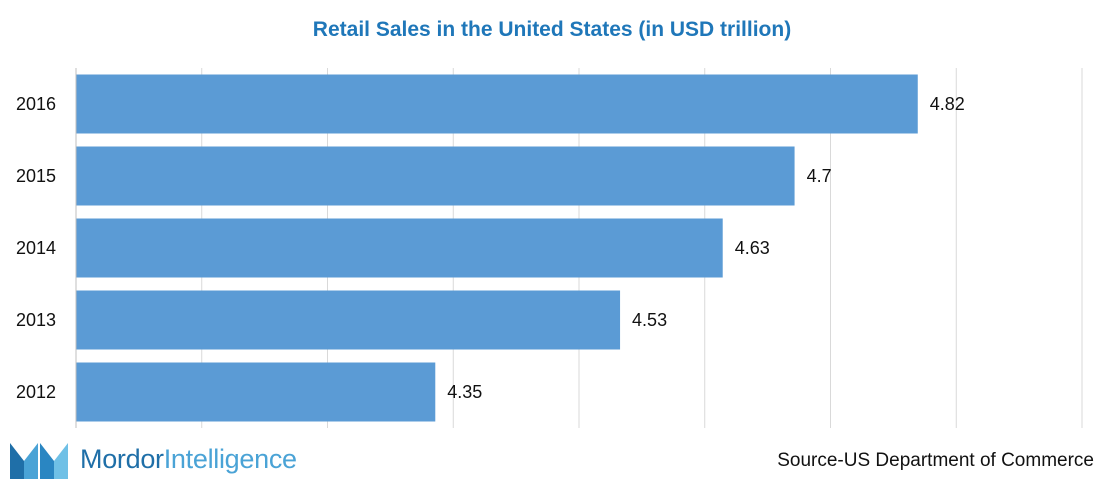 This screenshot has width=1104, height=485. Describe the element at coordinates (819, 176) in the screenshot. I see `data-label-2015: 4.7` at that location.